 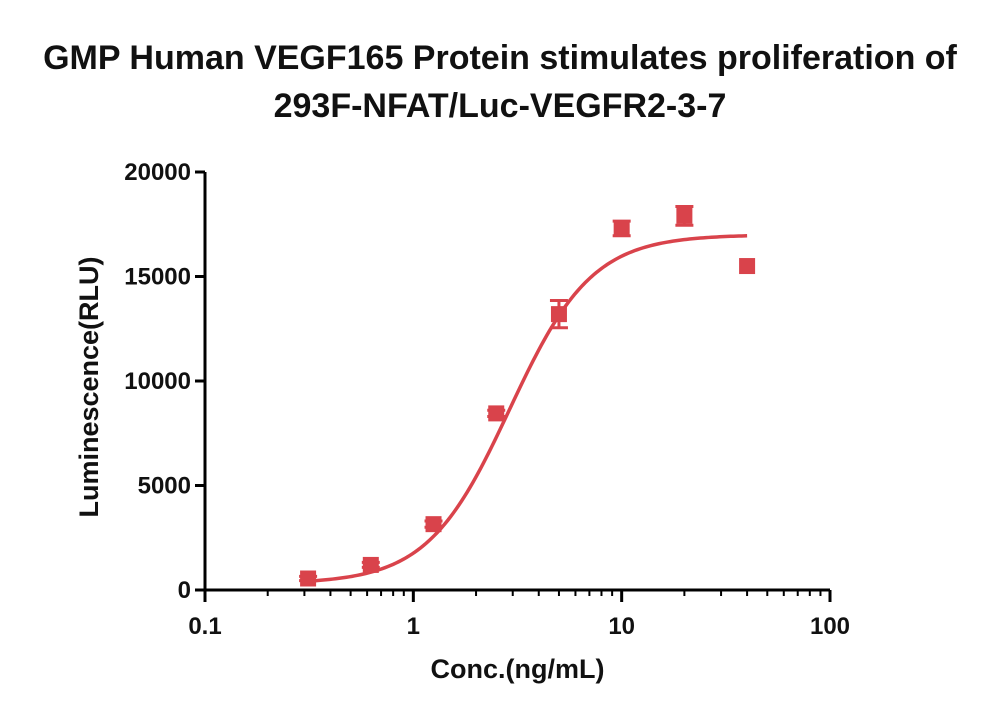 What do you see at coordinates (518, 669) in the screenshot?
I see `x-axis-title: Conc.(ng/mL)` at bounding box center [518, 669].